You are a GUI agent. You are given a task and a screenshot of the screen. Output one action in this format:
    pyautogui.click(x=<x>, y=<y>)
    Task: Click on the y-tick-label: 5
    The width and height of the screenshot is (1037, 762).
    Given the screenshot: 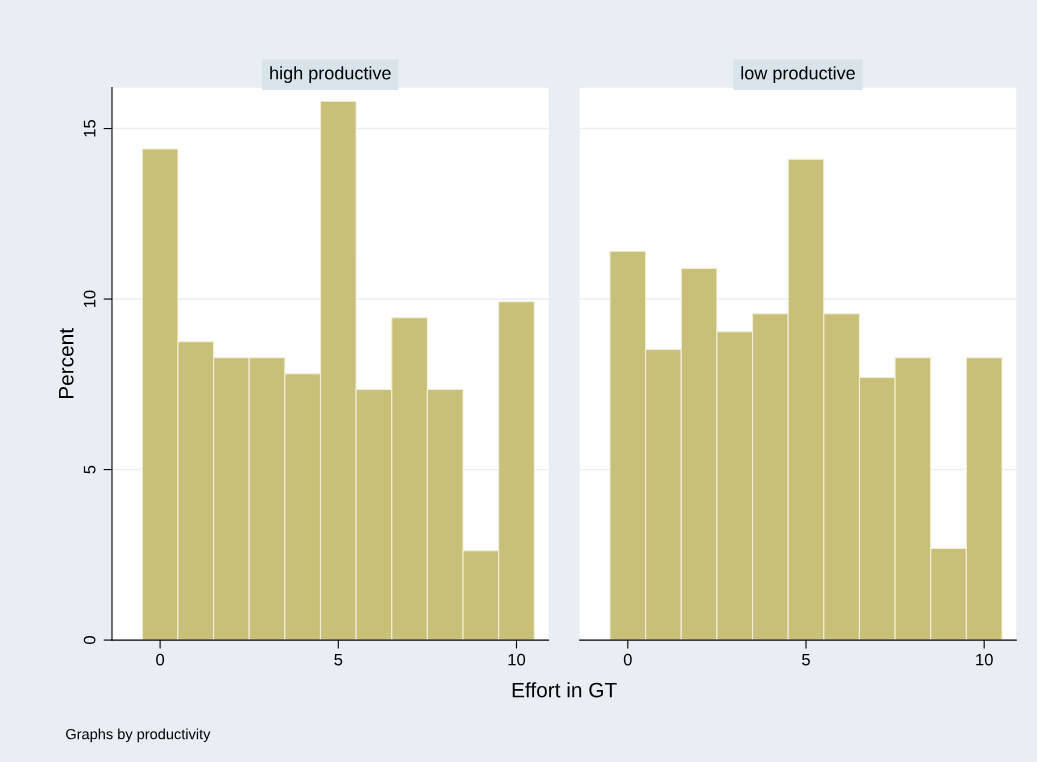 What is the action you would take?
    pyautogui.click(x=89, y=469)
    